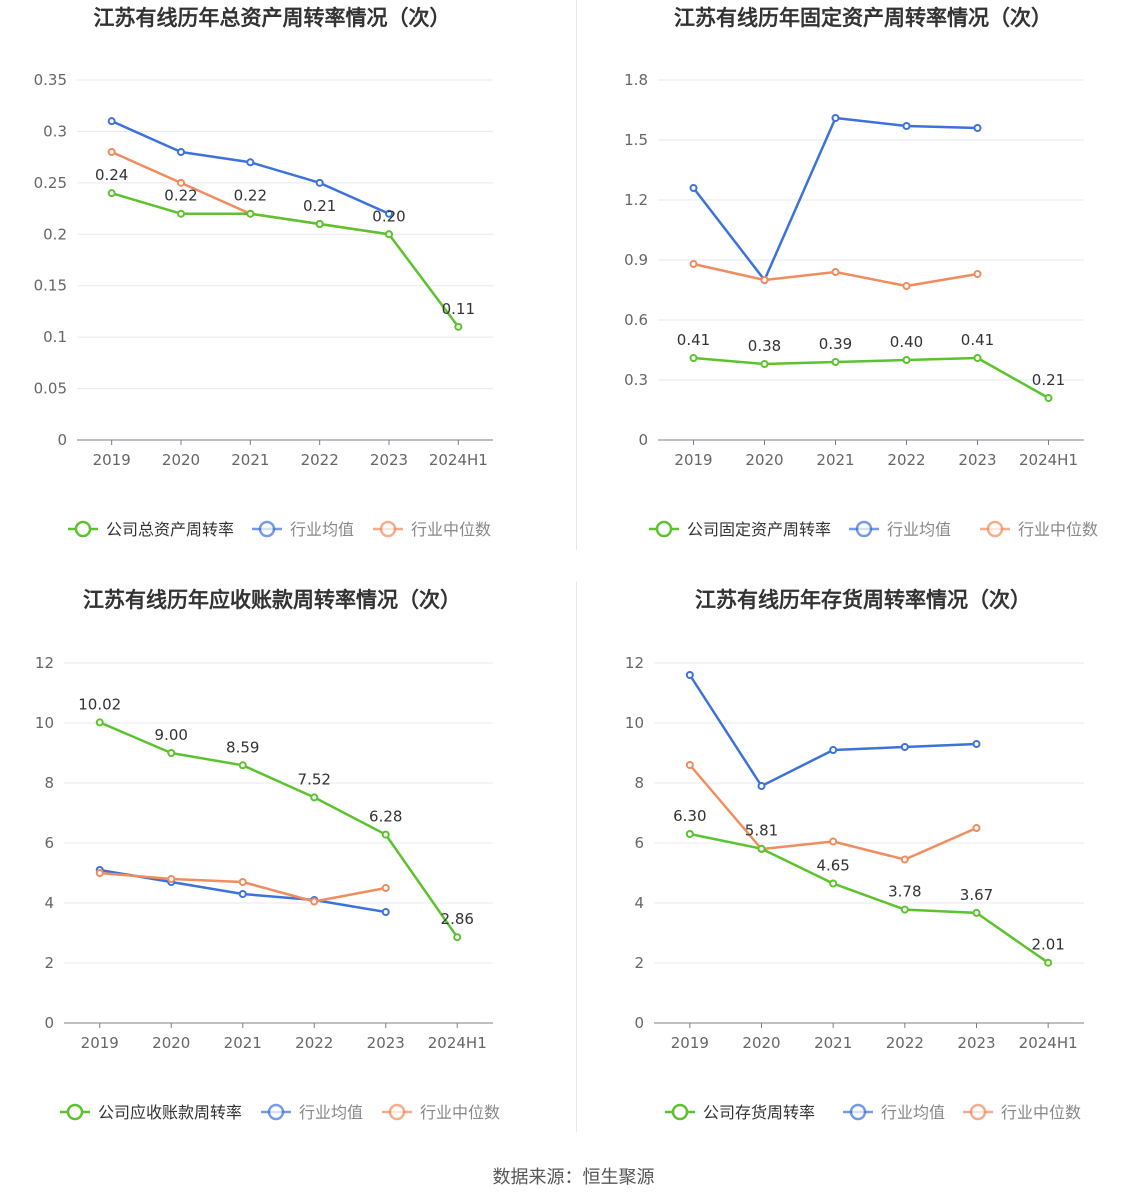  What do you see at coordinates (1047, 945) in the screenshot?
I see `data-label: 2.01` at bounding box center [1047, 945].